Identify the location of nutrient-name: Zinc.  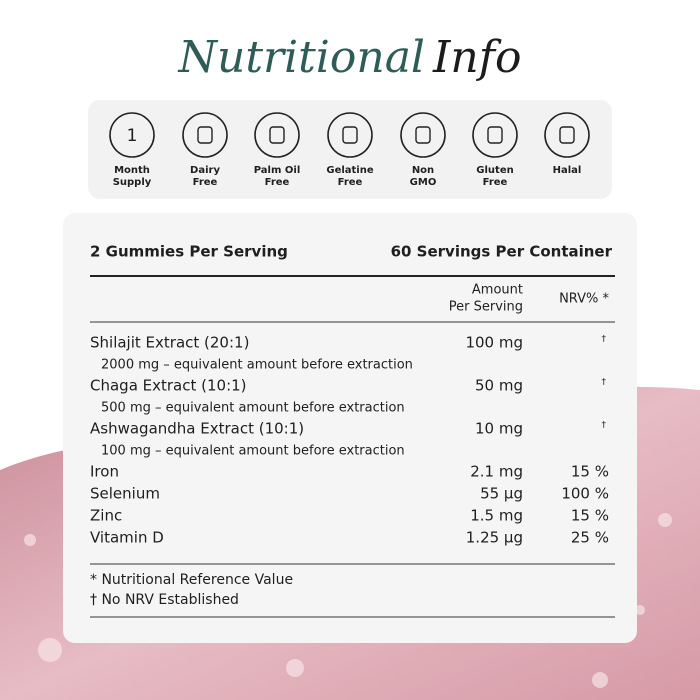
(106, 516).